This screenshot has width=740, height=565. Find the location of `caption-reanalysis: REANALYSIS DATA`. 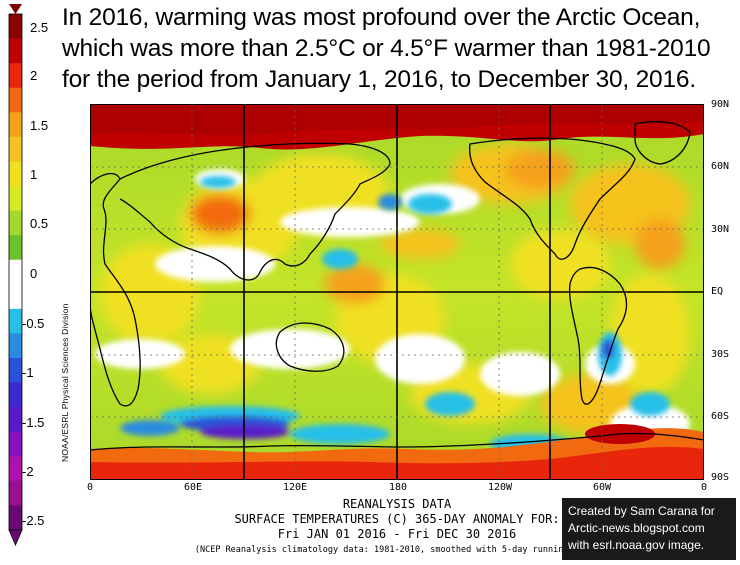

caption-reanalysis: REANALYSIS DATA is located at coordinates (397, 504).